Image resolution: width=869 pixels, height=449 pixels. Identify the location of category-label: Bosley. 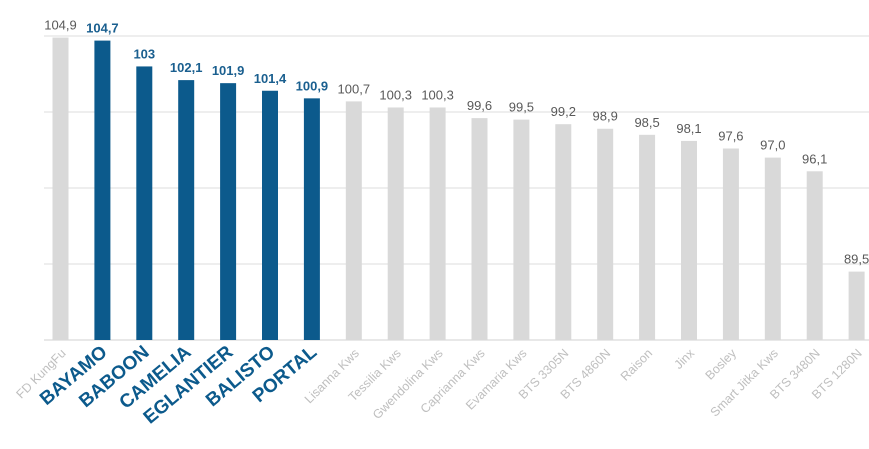
(721, 364).